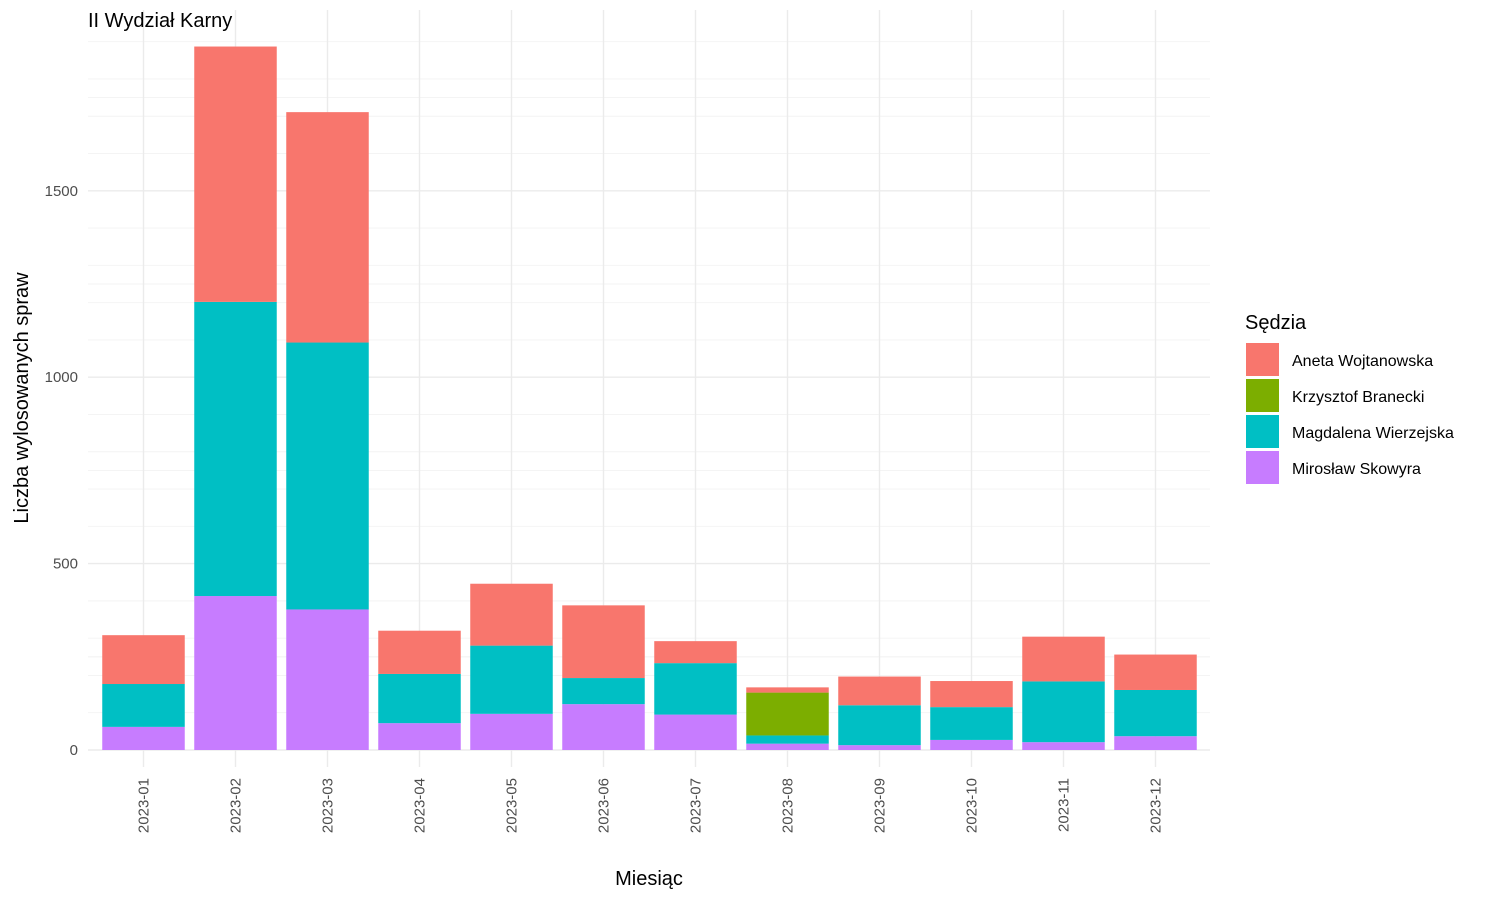  What do you see at coordinates (235, 673) in the screenshot?
I see `bar-segment-2023-02-miros-aw-skowyra` at bounding box center [235, 673].